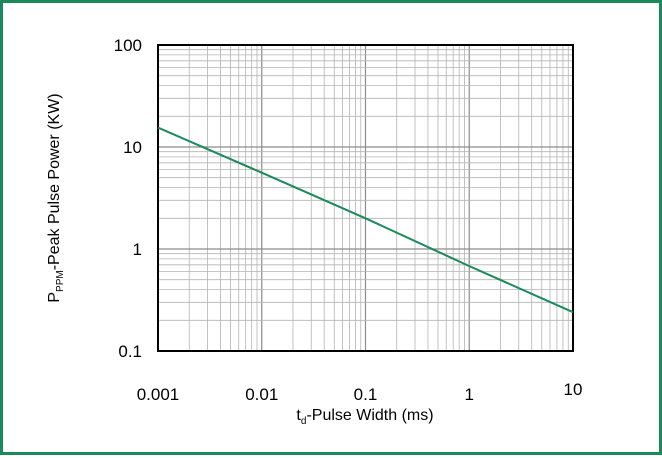 This screenshot has width=662, height=458. What do you see at coordinates (158, 394) in the screenshot?
I see `x-tick-label: 0.001` at bounding box center [158, 394].